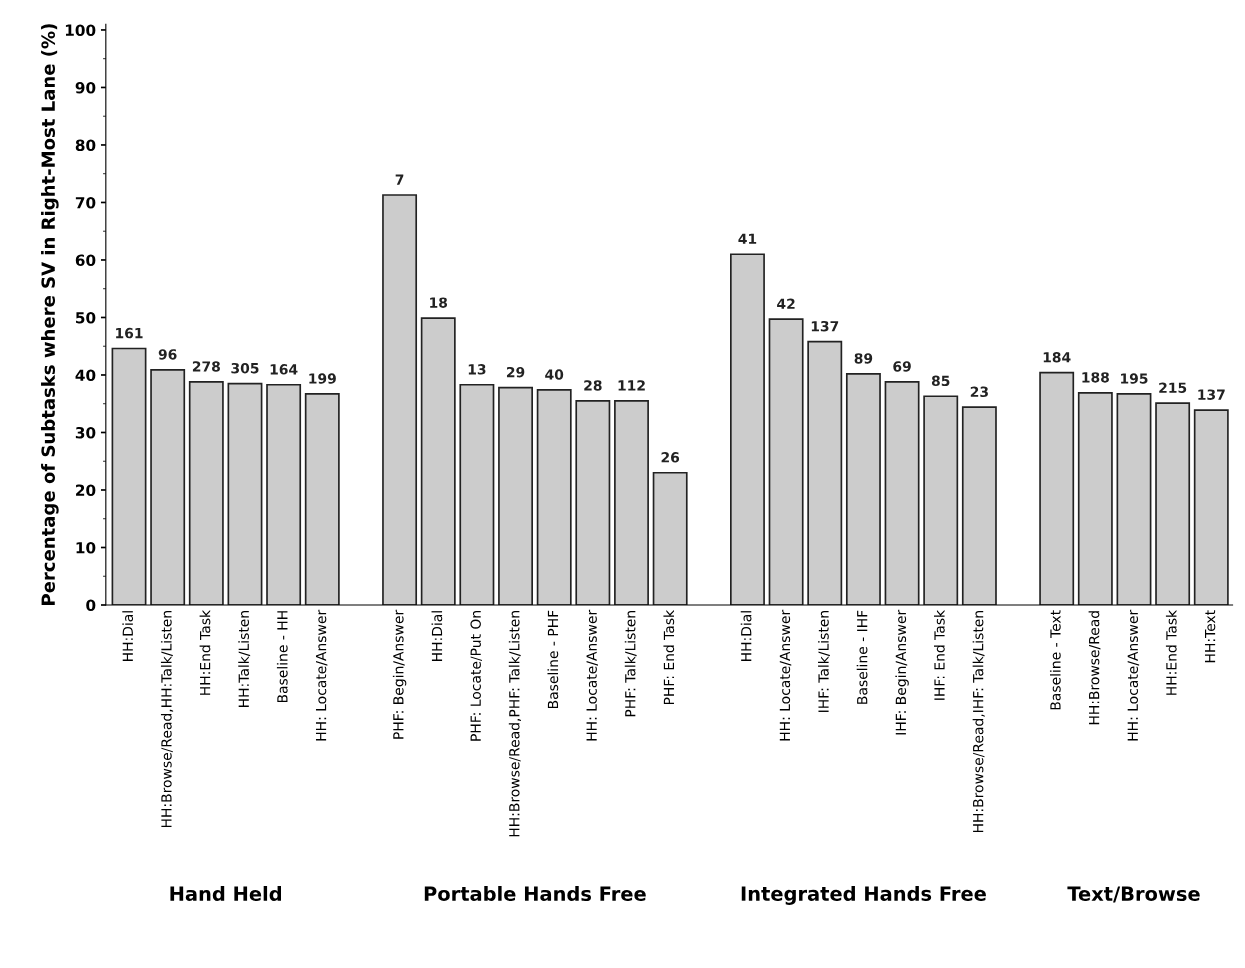  What do you see at coordinates (631, 385) in the screenshot?
I see `annotation: 112` at bounding box center [631, 385].